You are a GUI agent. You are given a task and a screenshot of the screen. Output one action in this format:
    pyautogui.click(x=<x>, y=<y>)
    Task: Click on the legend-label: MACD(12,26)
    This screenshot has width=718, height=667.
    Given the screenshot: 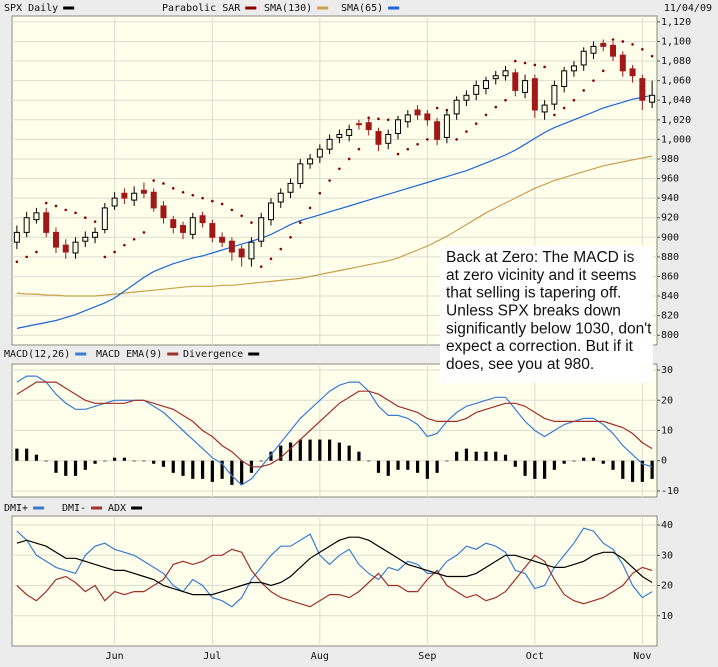 What is the action you would take?
    pyautogui.click(x=37, y=354)
    